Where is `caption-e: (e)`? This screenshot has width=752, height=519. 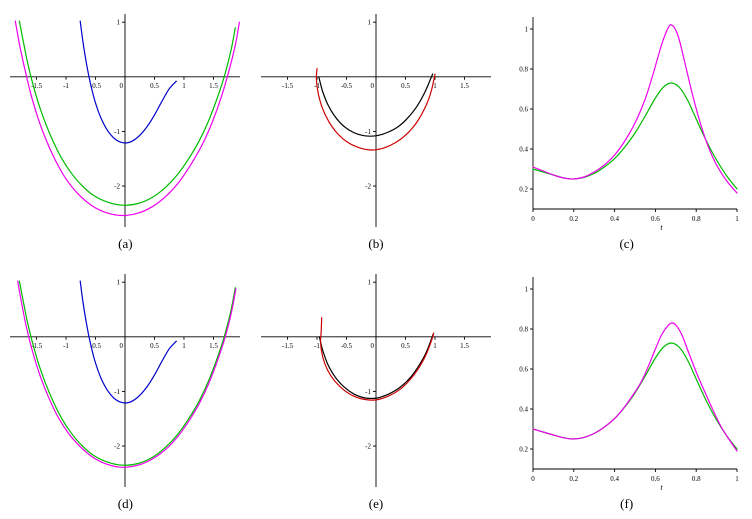
caption-e: (e) is located at coordinates (376, 503).